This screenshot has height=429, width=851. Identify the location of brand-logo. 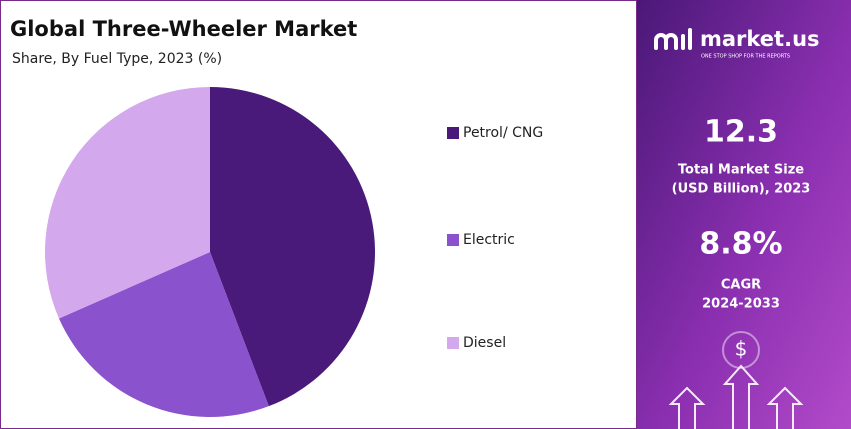
(673, 39).